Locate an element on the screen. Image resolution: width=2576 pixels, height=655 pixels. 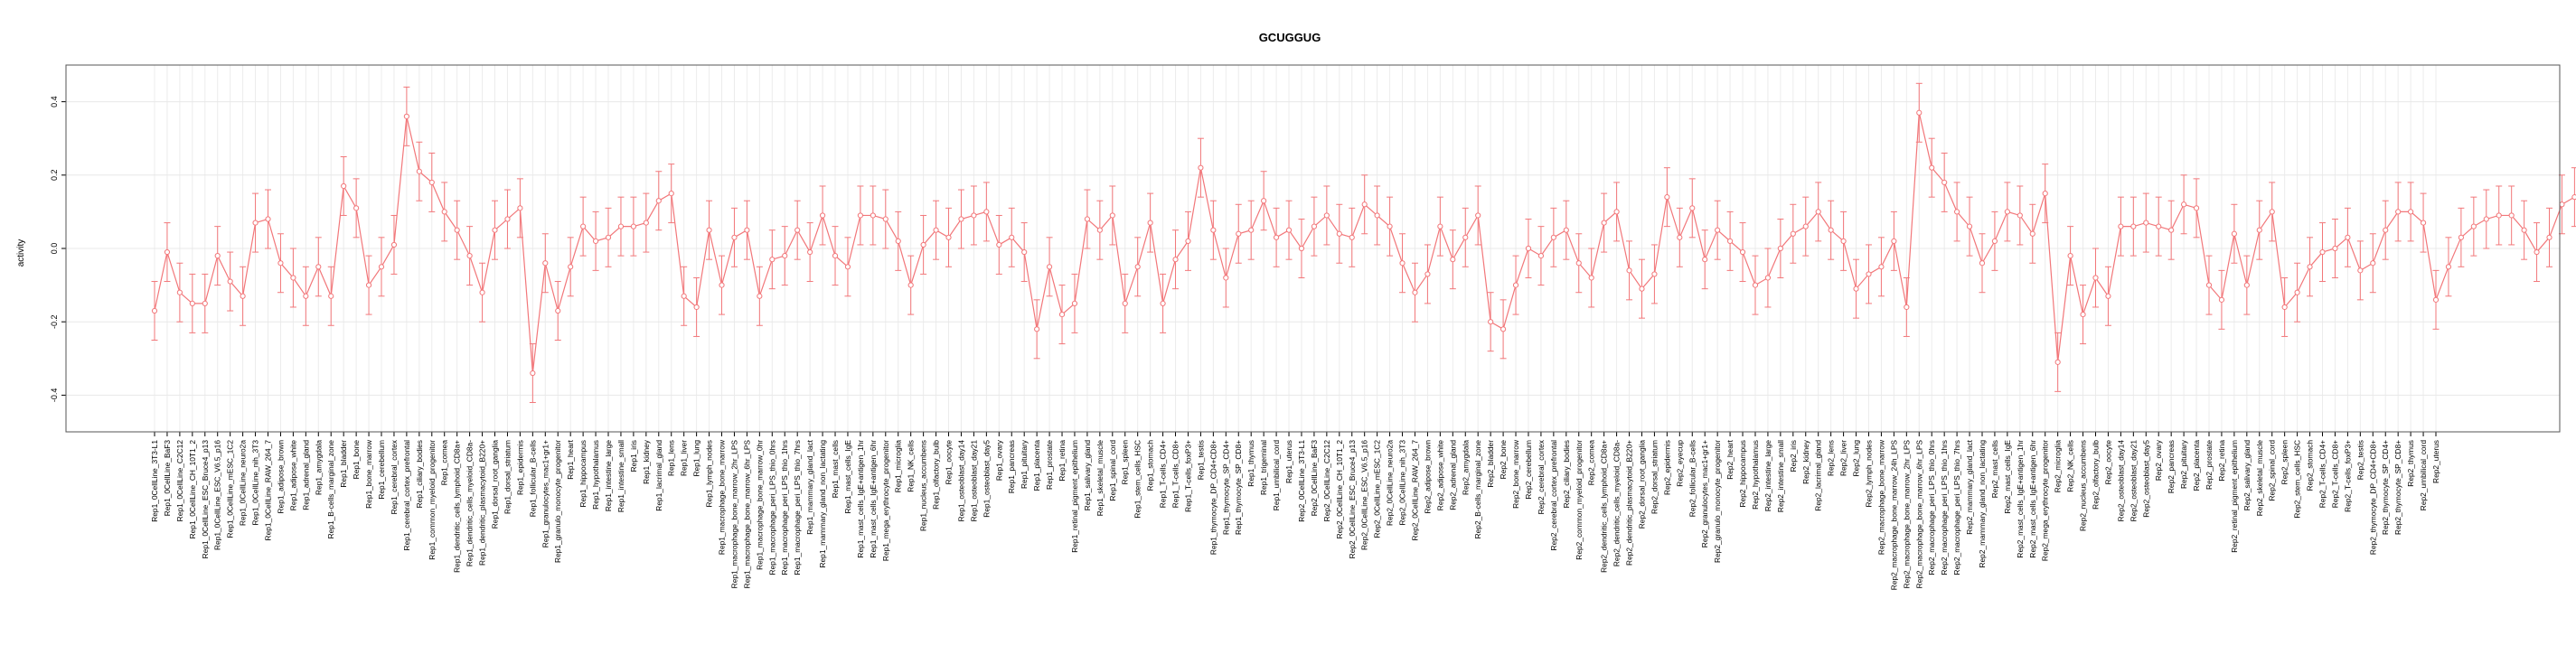
x-tick-label: Rep1_ciliary_bodies is located at coordinates (420, 474).